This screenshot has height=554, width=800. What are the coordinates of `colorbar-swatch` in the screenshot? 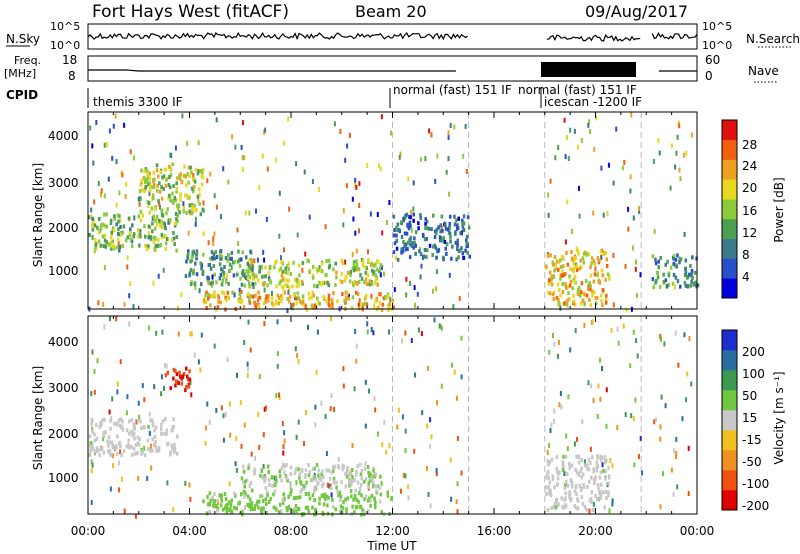 It's located at (729, 480).